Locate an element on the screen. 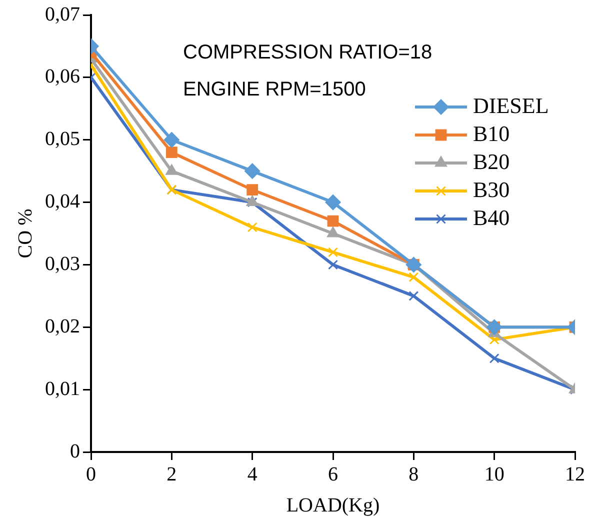  x-tick-label: 12 is located at coordinates (575, 474).